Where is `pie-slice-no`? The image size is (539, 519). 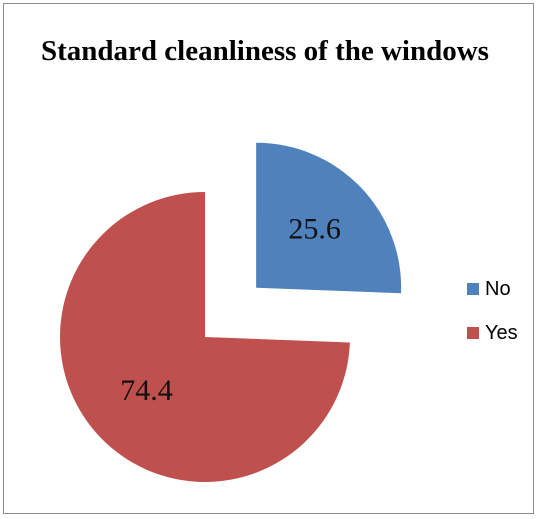
pie-slice-no is located at coordinates (329, 218).